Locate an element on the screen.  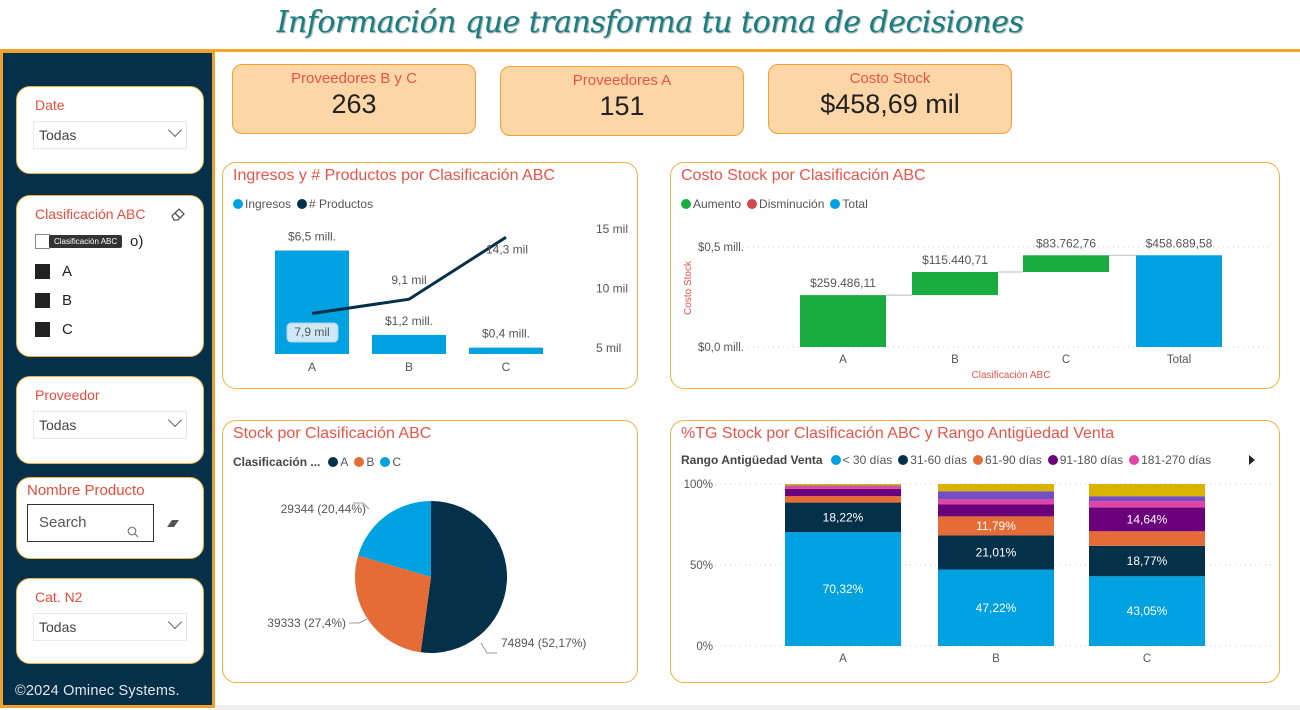
legend-item-lt30: < 30 días is located at coordinates (861, 460).